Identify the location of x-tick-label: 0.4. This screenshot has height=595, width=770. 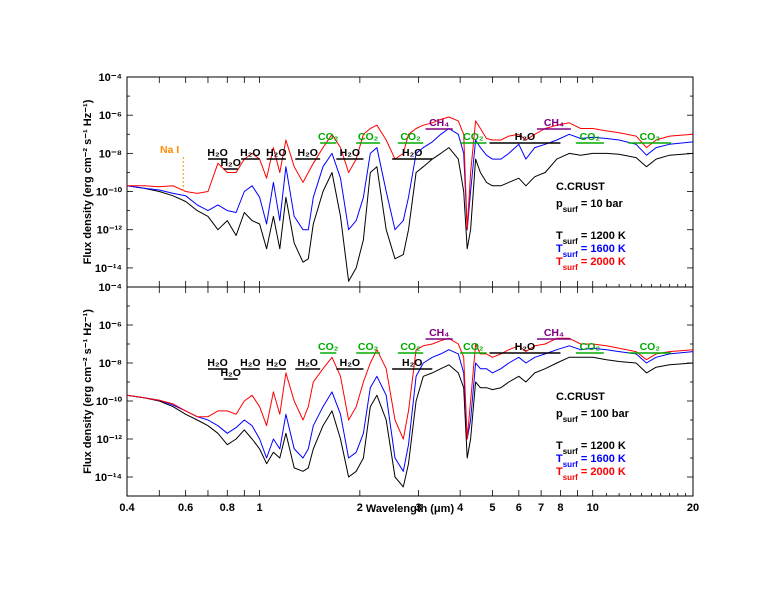
(127, 508).